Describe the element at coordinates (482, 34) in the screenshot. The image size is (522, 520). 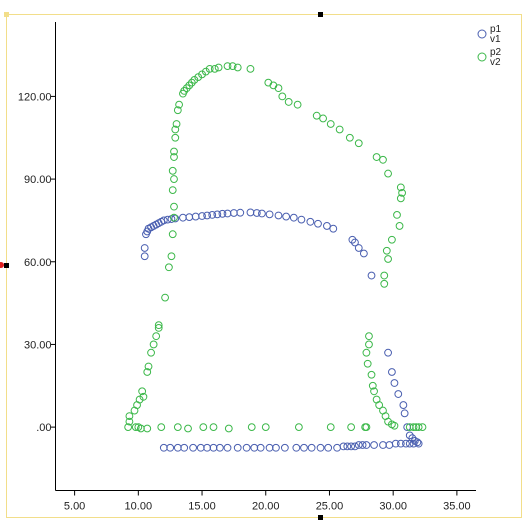
I see `legend-marker-p1` at that location.